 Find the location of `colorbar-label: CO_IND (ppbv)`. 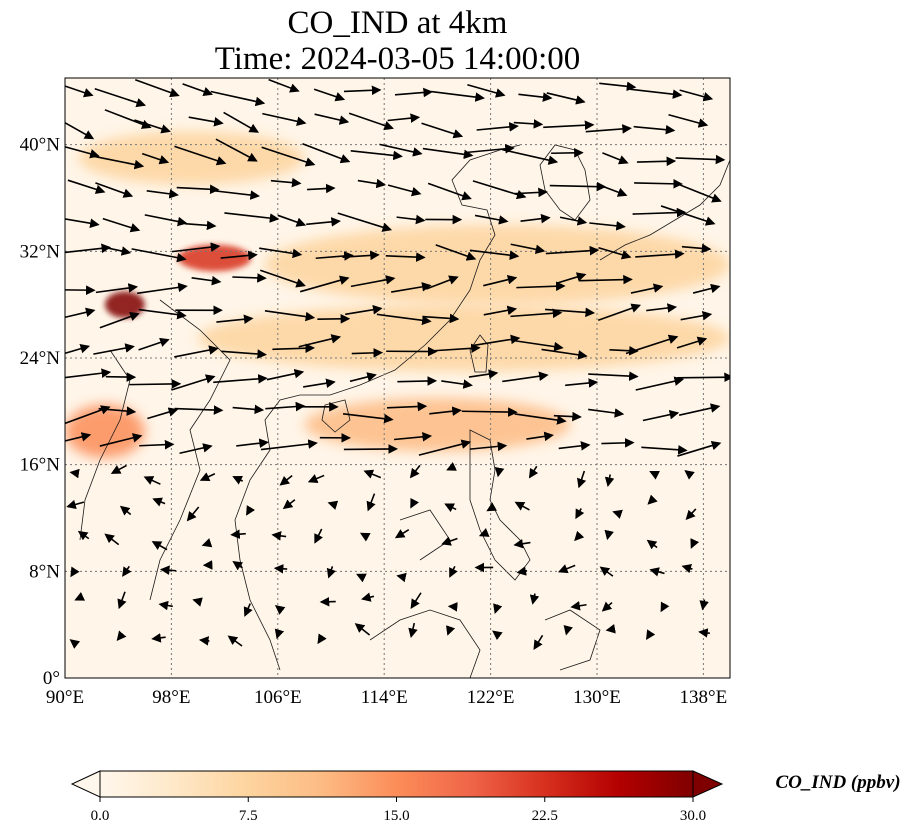

colorbar-label: CO_IND (ppbv) is located at coordinates (837, 782).